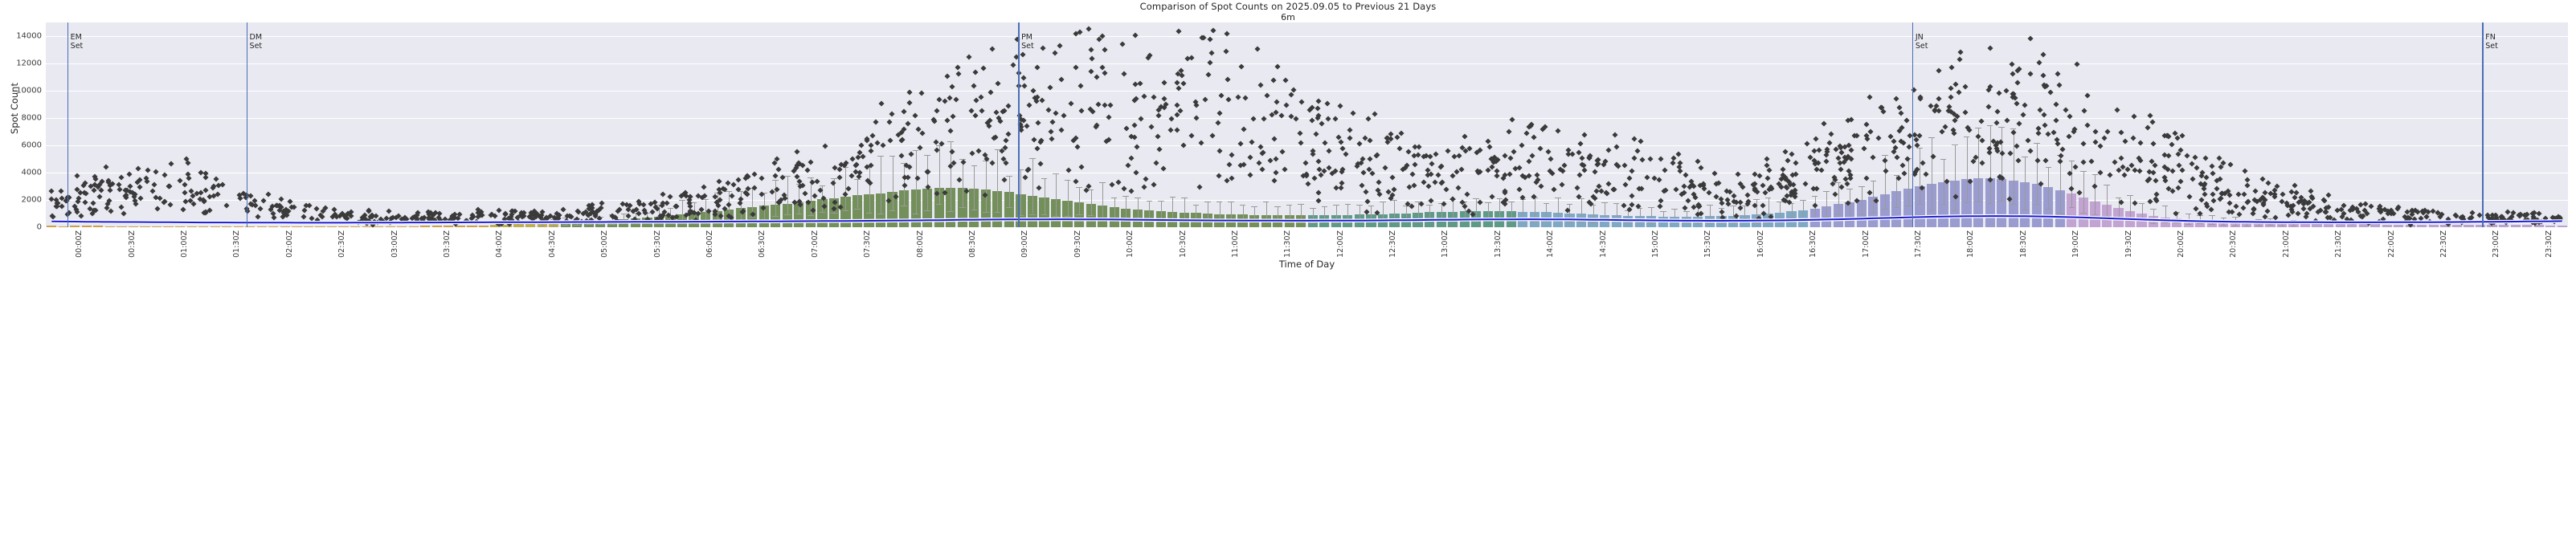  Describe the element at coordinates (1760, 244) in the screenshot. I see `x-axis-tick-label: 16:00Z` at that location.